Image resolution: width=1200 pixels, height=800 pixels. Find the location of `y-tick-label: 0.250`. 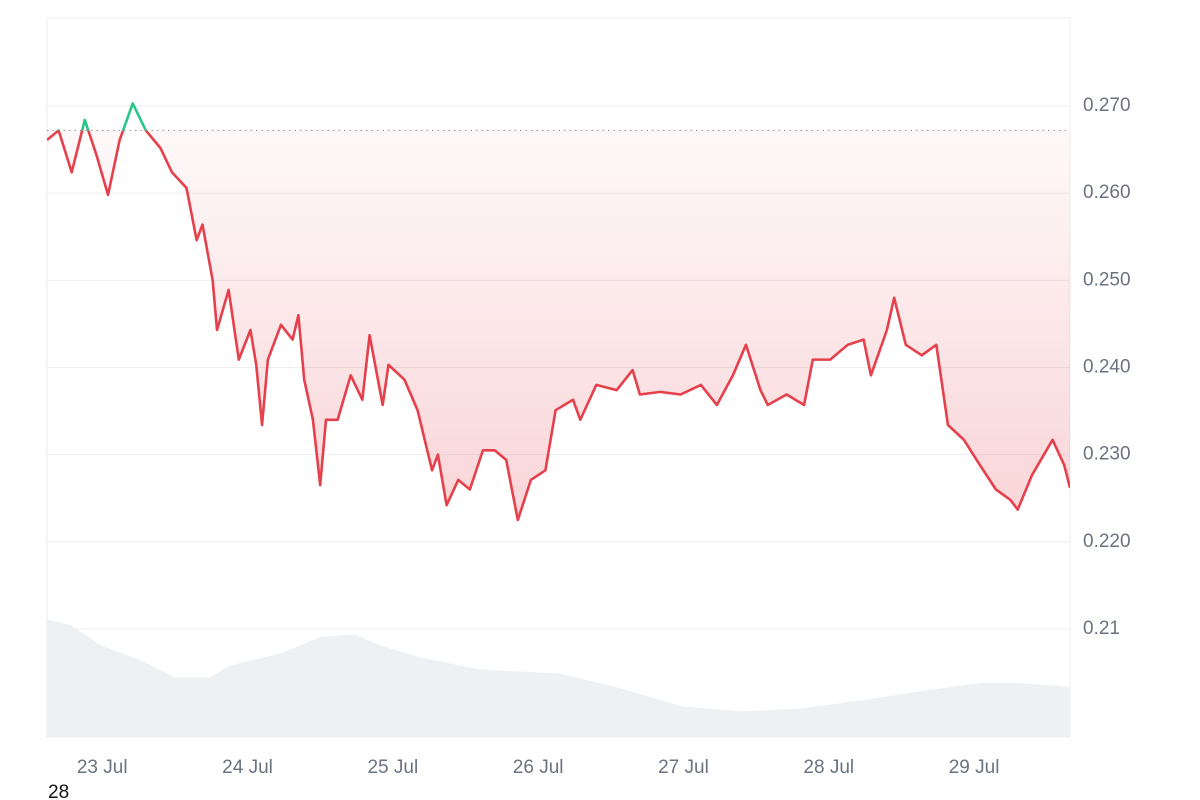

y-tick-label: 0.250 is located at coordinates (1107, 279).